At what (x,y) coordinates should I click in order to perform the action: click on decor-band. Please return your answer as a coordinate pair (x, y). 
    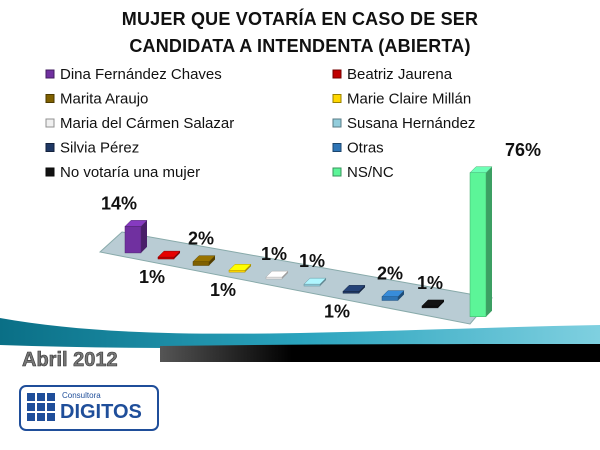
    Looking at the image, I should click on (380, 353).